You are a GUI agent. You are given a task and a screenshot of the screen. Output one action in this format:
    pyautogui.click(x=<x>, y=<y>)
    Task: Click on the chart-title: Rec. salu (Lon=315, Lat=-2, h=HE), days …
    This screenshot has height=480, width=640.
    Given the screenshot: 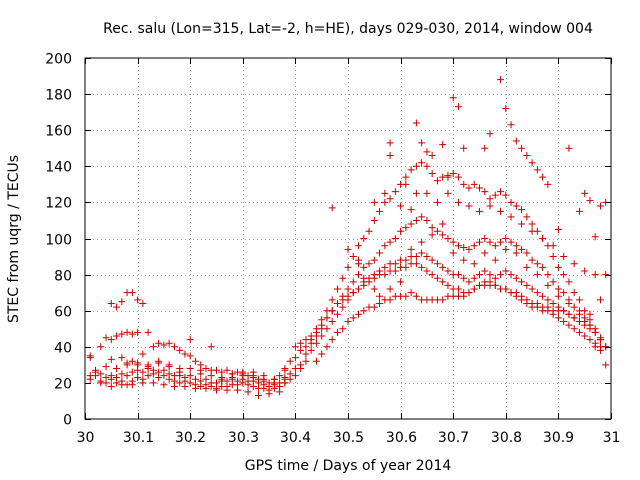 What is the action you would take?
    pyautogui.click(x=348, y=29)
    